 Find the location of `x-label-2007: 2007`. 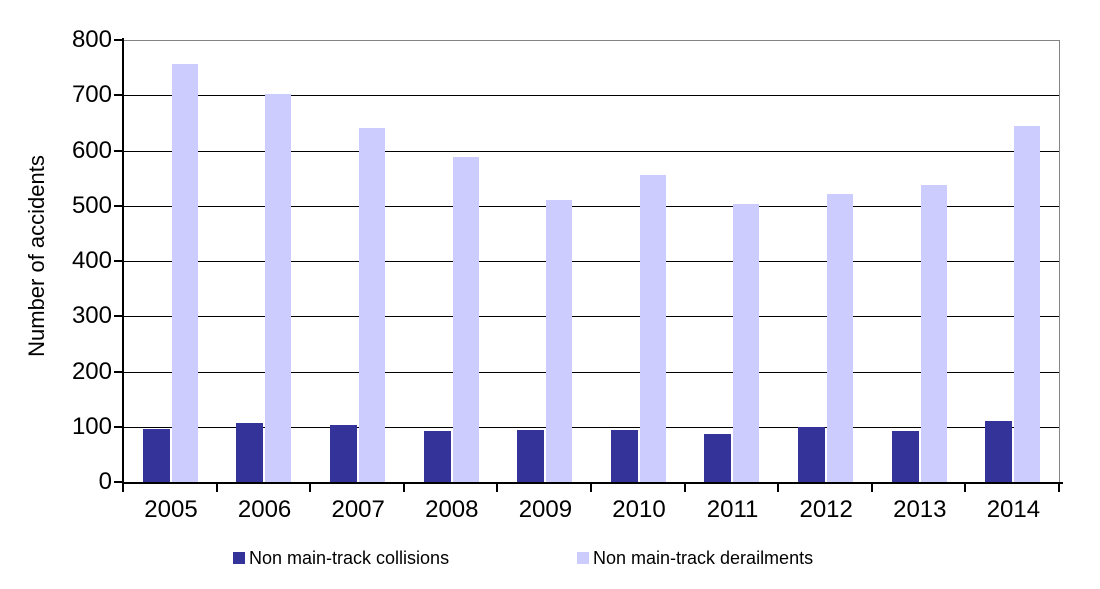

x-label-2007: 2007 is located at coordinates (358, 509).